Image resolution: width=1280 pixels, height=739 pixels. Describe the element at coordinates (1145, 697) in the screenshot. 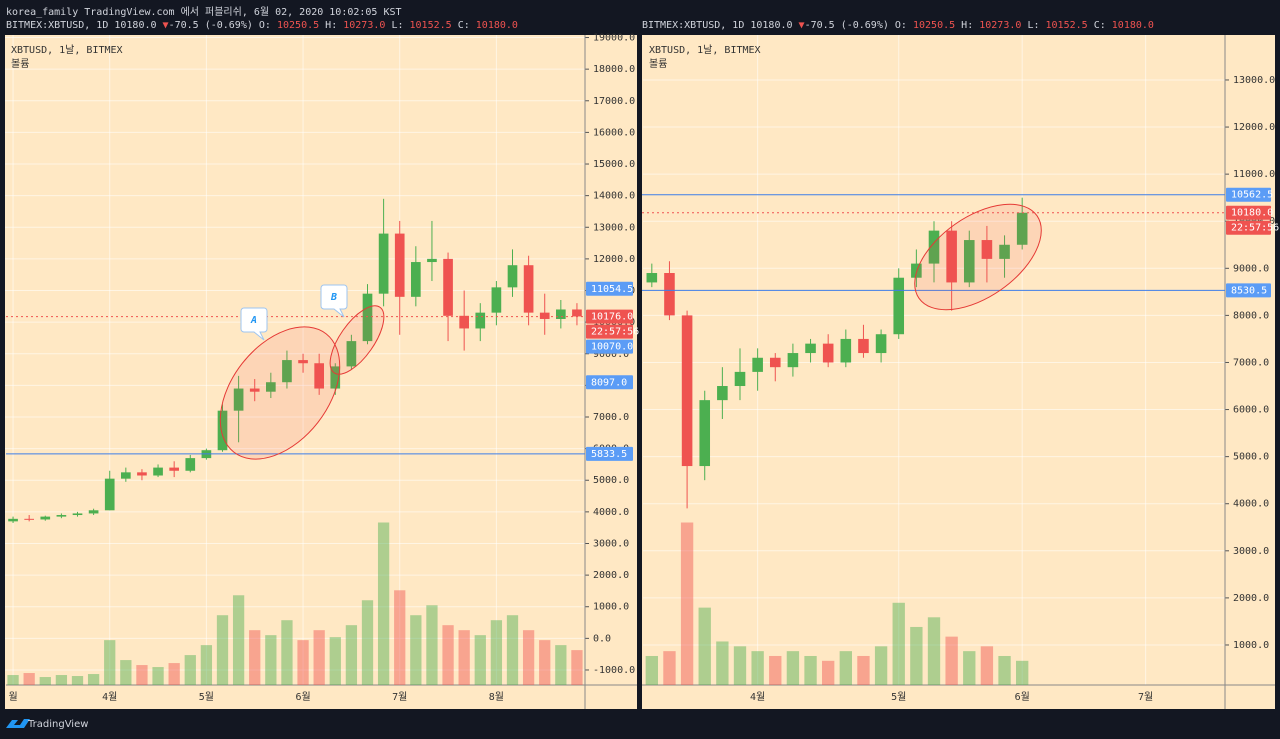

I see `x-tick-label: 7월` at that location.